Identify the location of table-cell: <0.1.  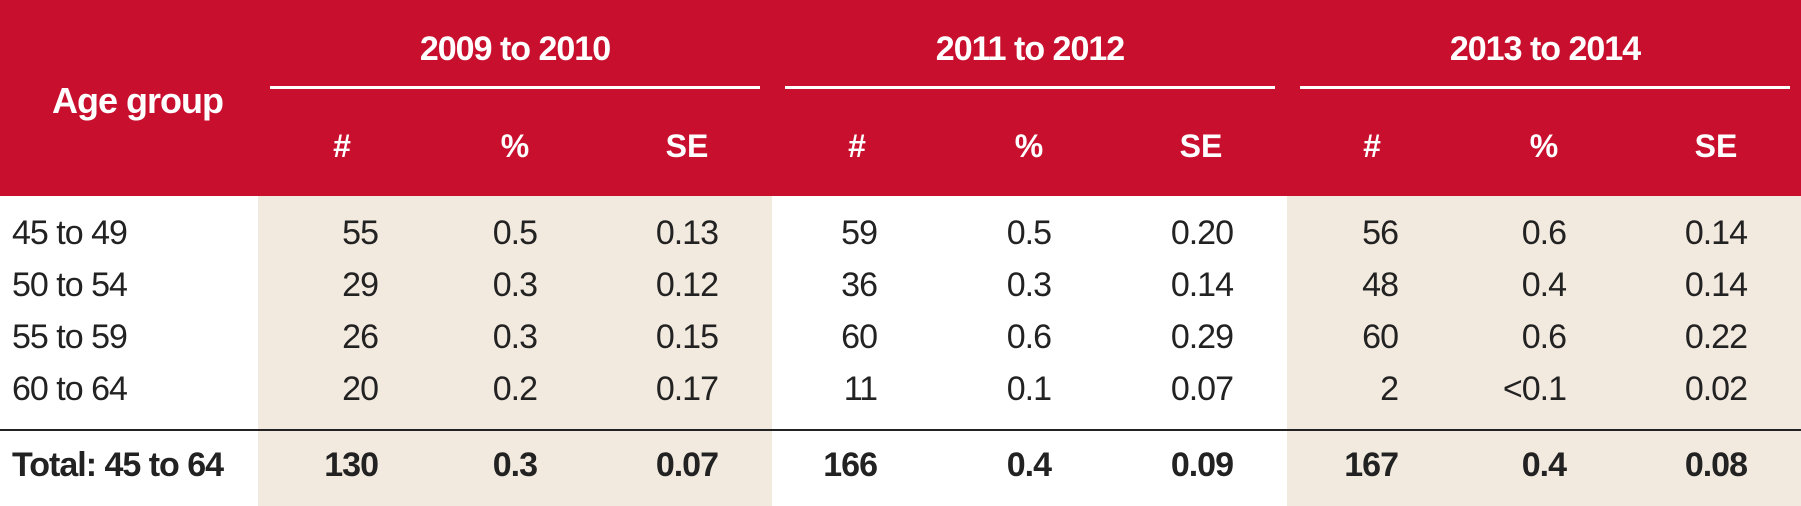
(1534, 389).